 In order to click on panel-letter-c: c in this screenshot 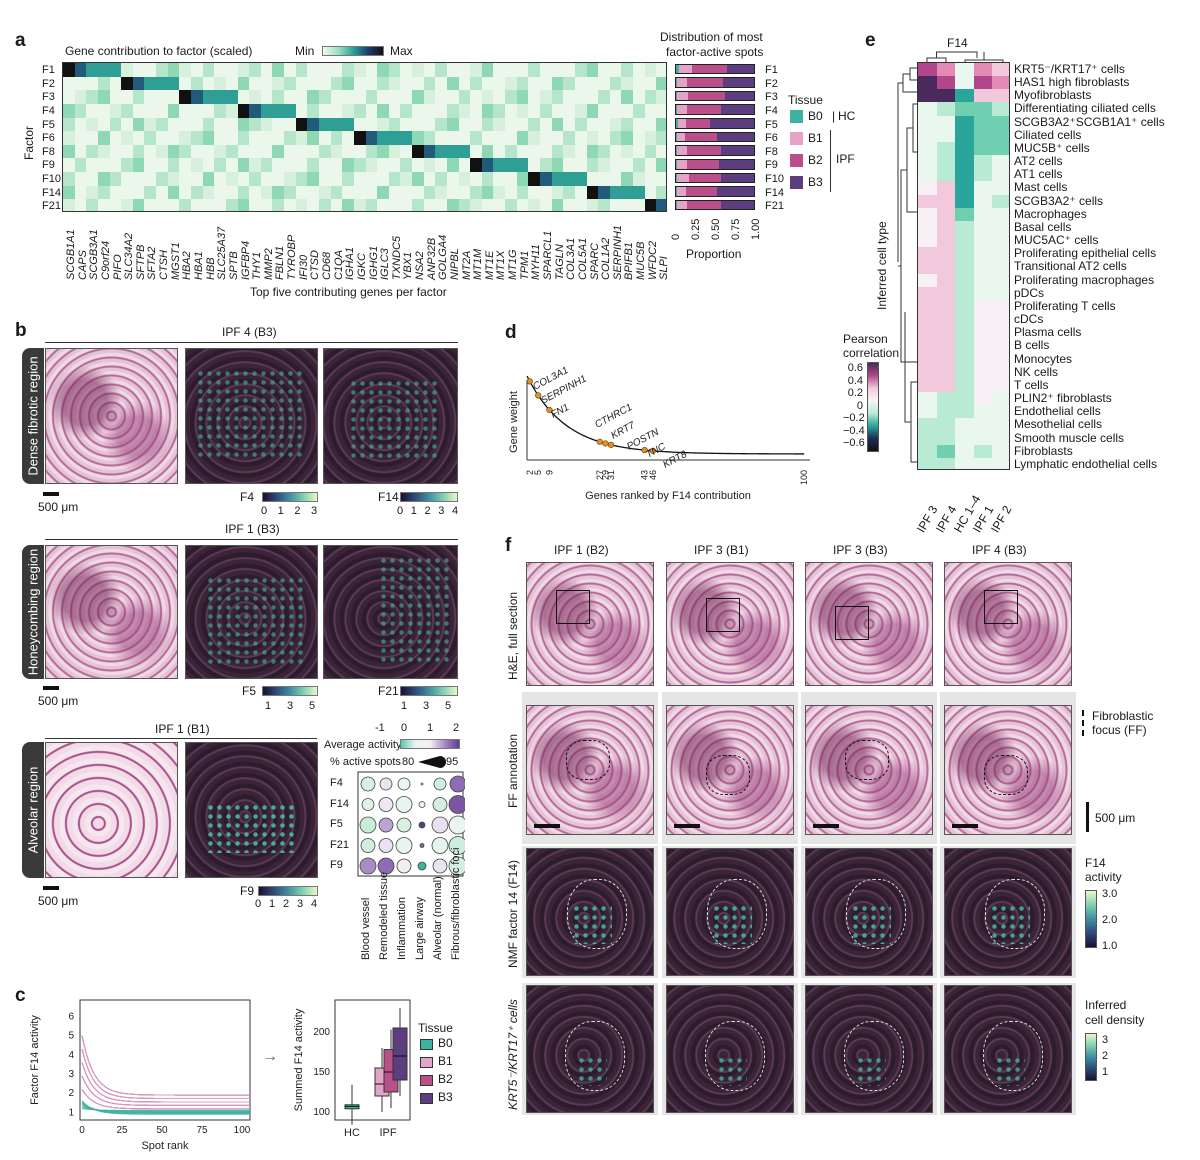, I will do `click(20, 995)`.